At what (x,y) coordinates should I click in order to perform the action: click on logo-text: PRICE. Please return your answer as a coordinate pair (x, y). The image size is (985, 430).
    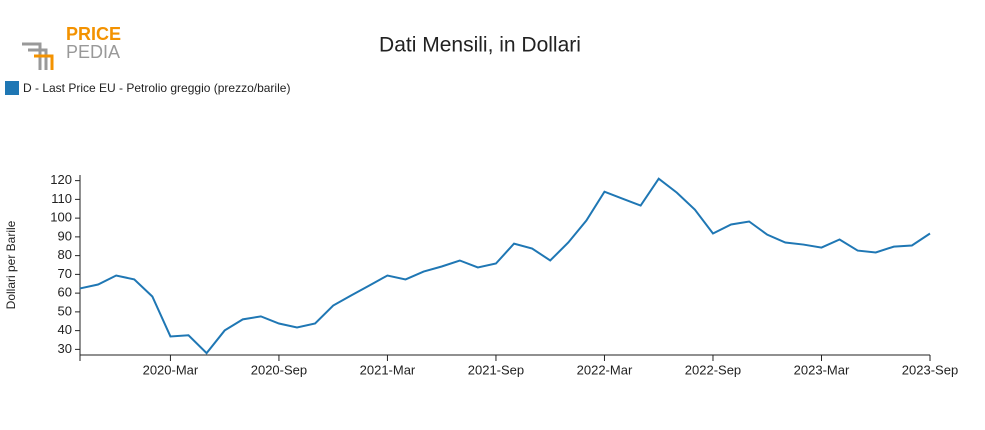
    Looking at the image, I should click on (93, 34).